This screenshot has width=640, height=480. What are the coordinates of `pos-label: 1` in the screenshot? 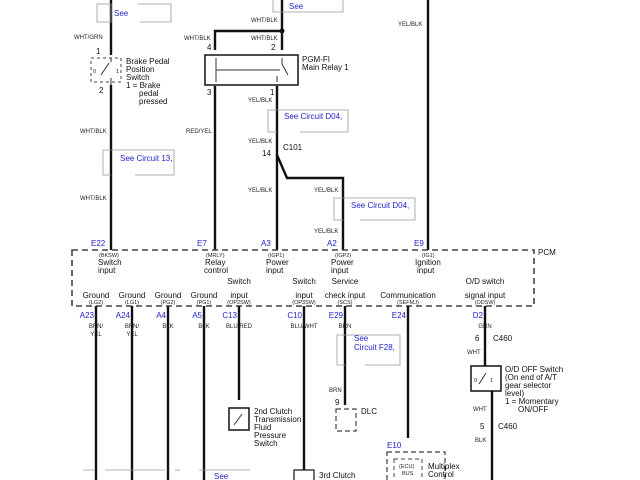 It's located at (491, 381).